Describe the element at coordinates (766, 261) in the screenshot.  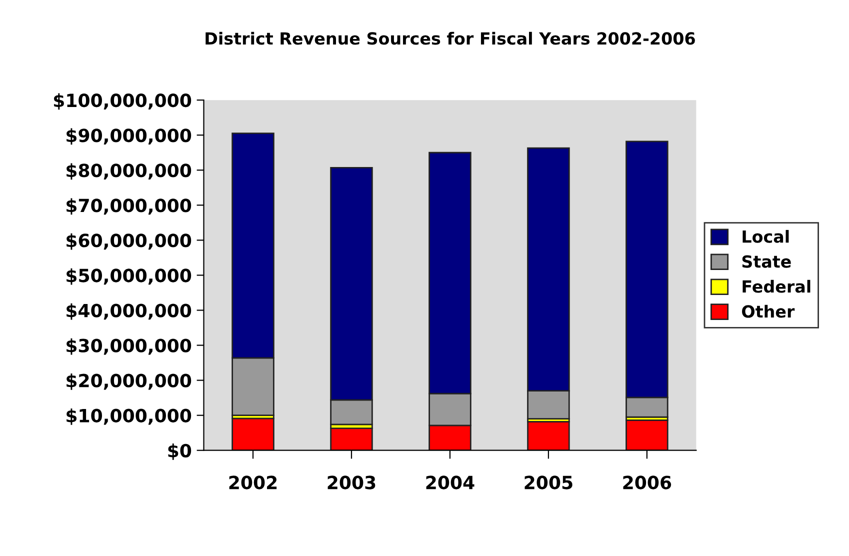
I see `legend-label: State` at that location.